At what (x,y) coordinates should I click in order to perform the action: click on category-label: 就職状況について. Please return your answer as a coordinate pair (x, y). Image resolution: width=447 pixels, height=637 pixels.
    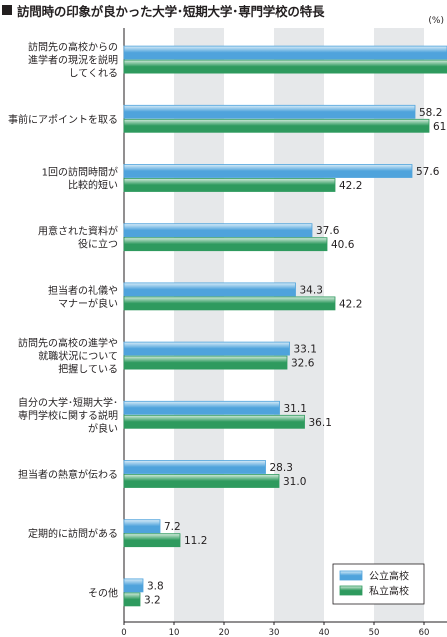
    Looking at the image, I should click on (78, 356).